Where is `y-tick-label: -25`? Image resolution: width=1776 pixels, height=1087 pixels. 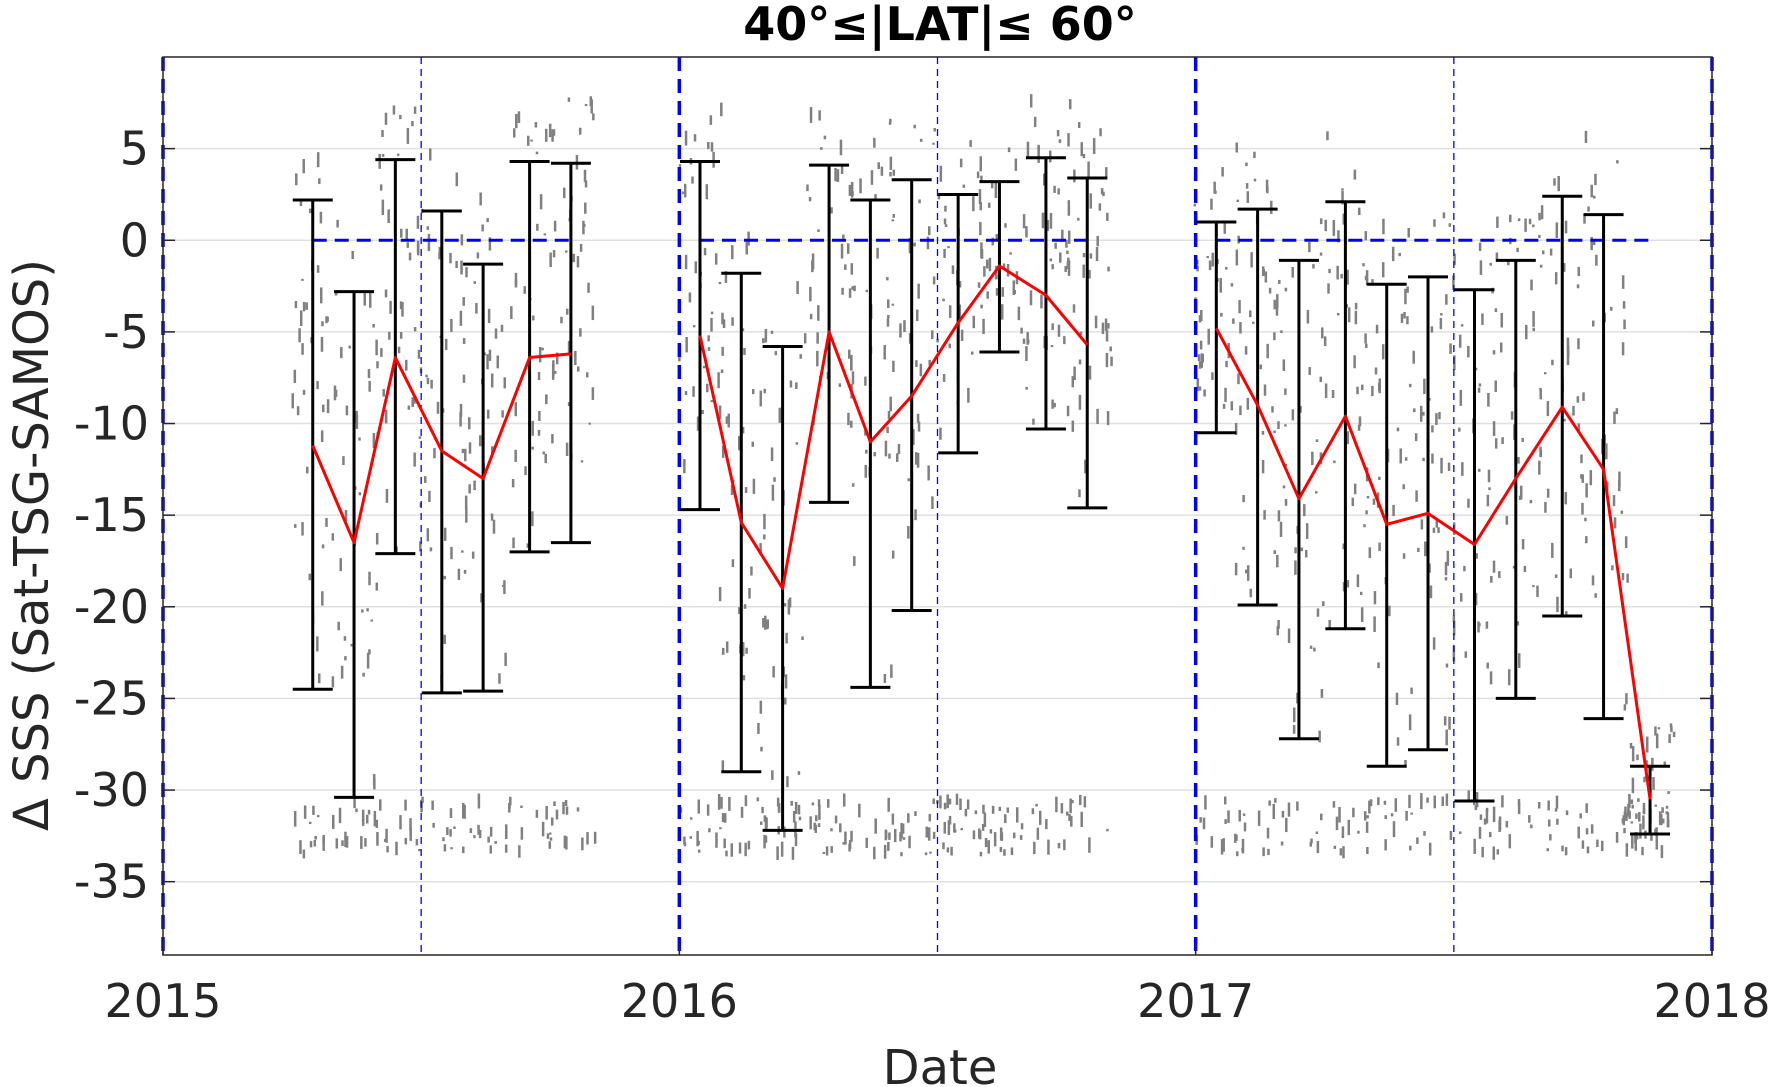
y-tick-label: -25 is located at coordinates (111, 698).